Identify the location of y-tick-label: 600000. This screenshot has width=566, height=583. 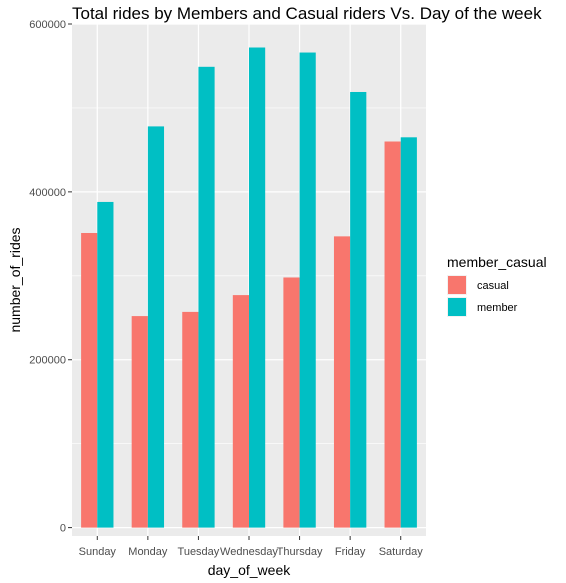
(47, 25).